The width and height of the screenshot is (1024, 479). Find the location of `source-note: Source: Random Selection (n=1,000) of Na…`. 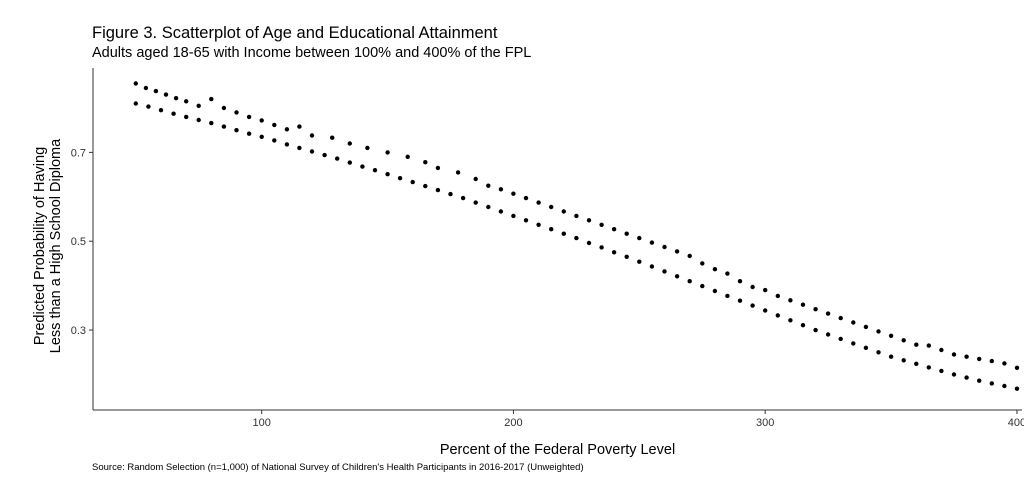

source-note: Source: Random Selection (n=1,000) of Na… is located at coordinates (338, 467).